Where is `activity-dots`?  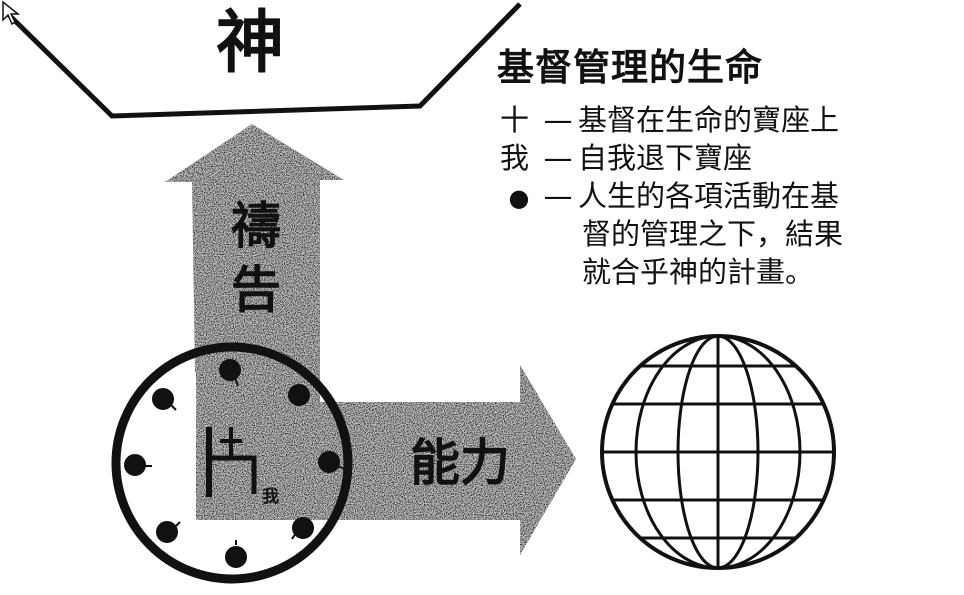 activity-dots is located at coordinates (235, 463).